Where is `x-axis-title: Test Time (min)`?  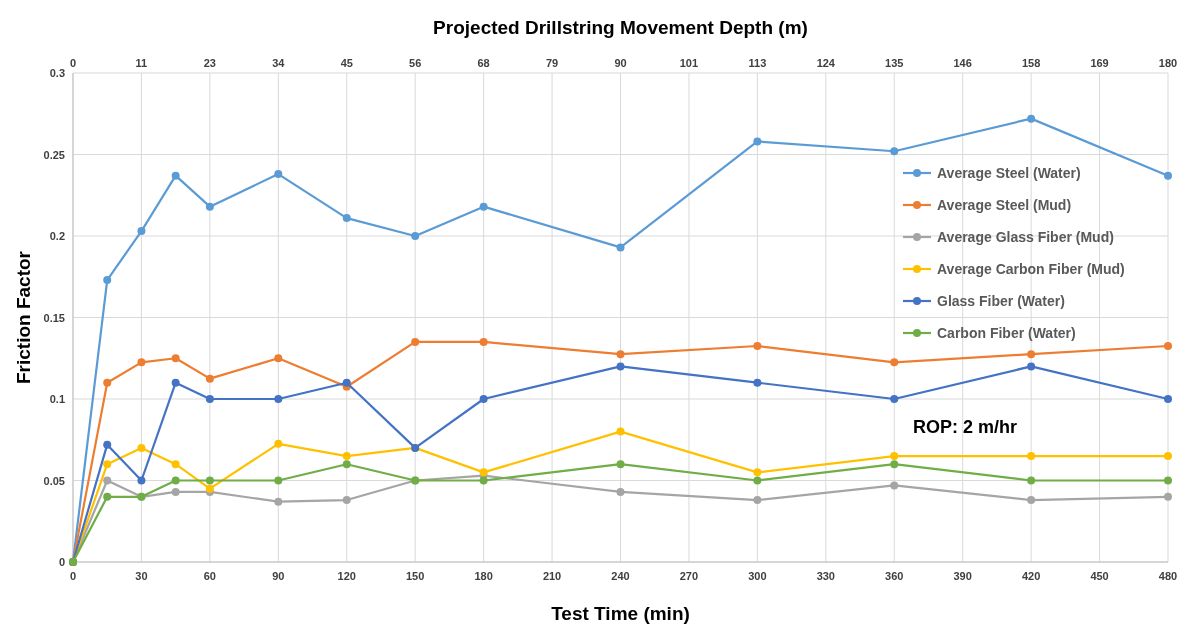 x-axis-title: Test Time (min) is located at coordinates (620, 613).